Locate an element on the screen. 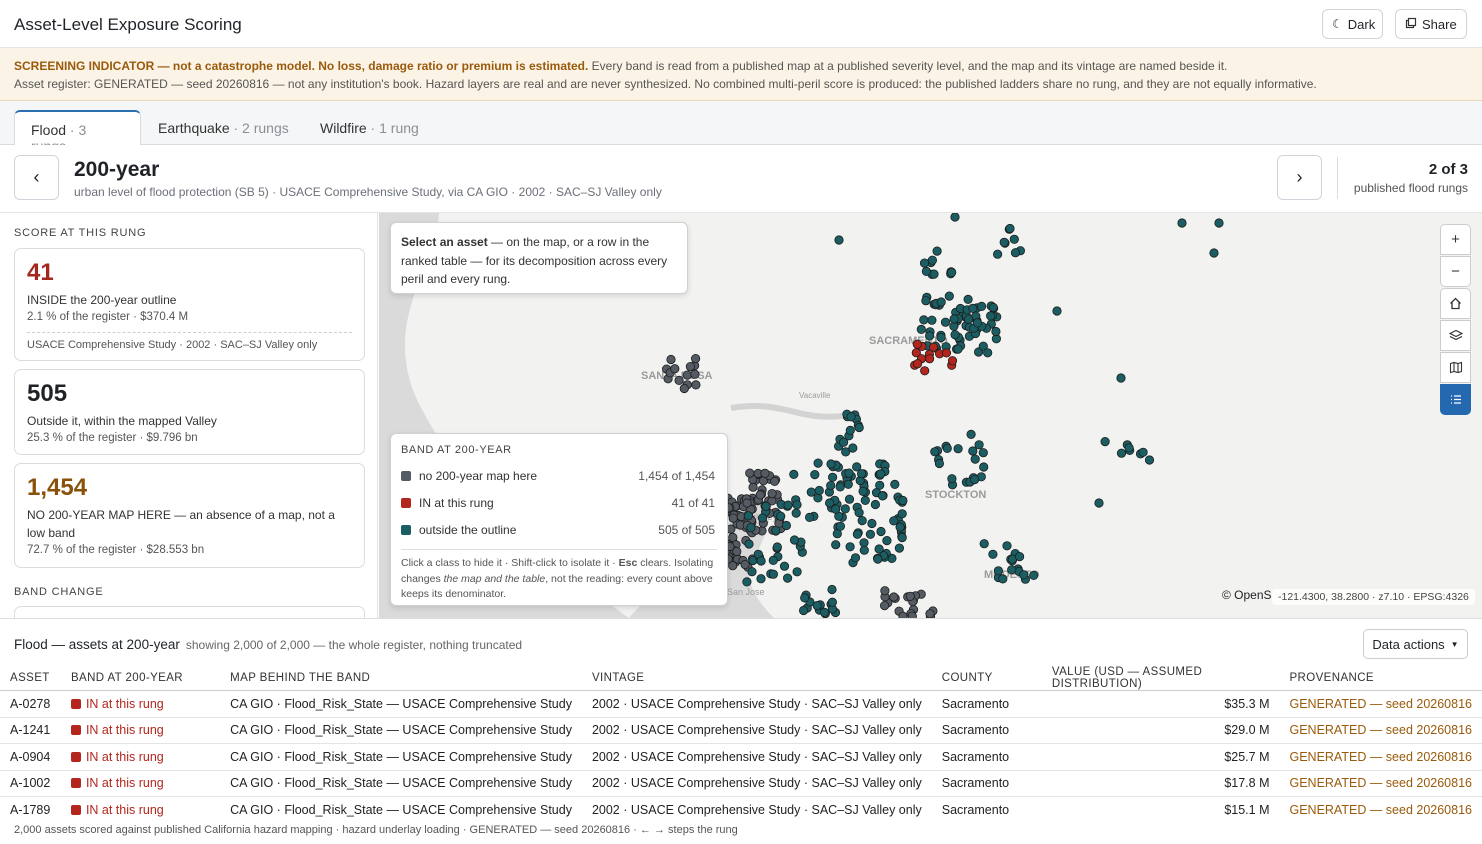  zoom-out-icon: − is located at coordinates (1455, 271).